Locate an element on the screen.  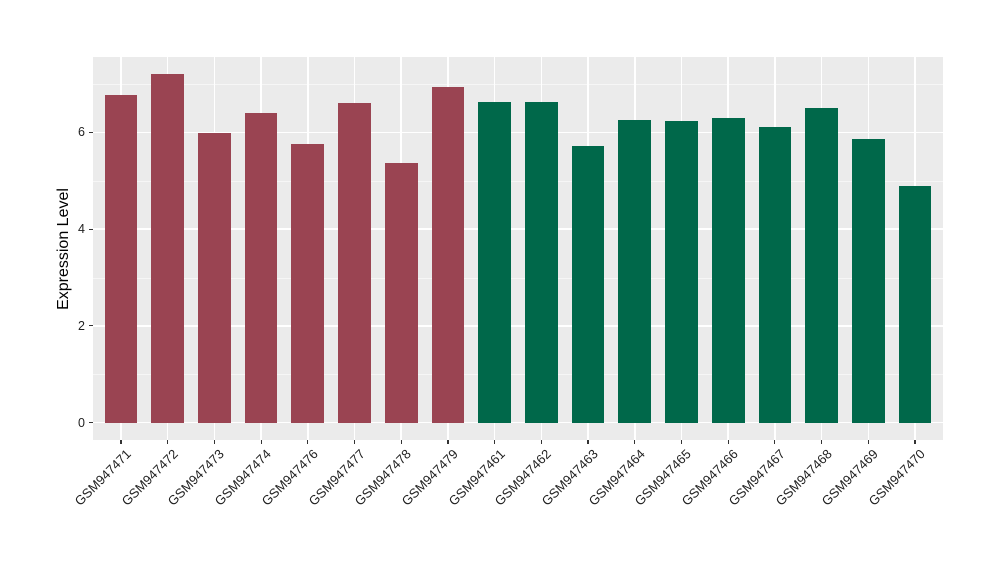
y-tick-label: 4 is located at coordinates (81, 229).